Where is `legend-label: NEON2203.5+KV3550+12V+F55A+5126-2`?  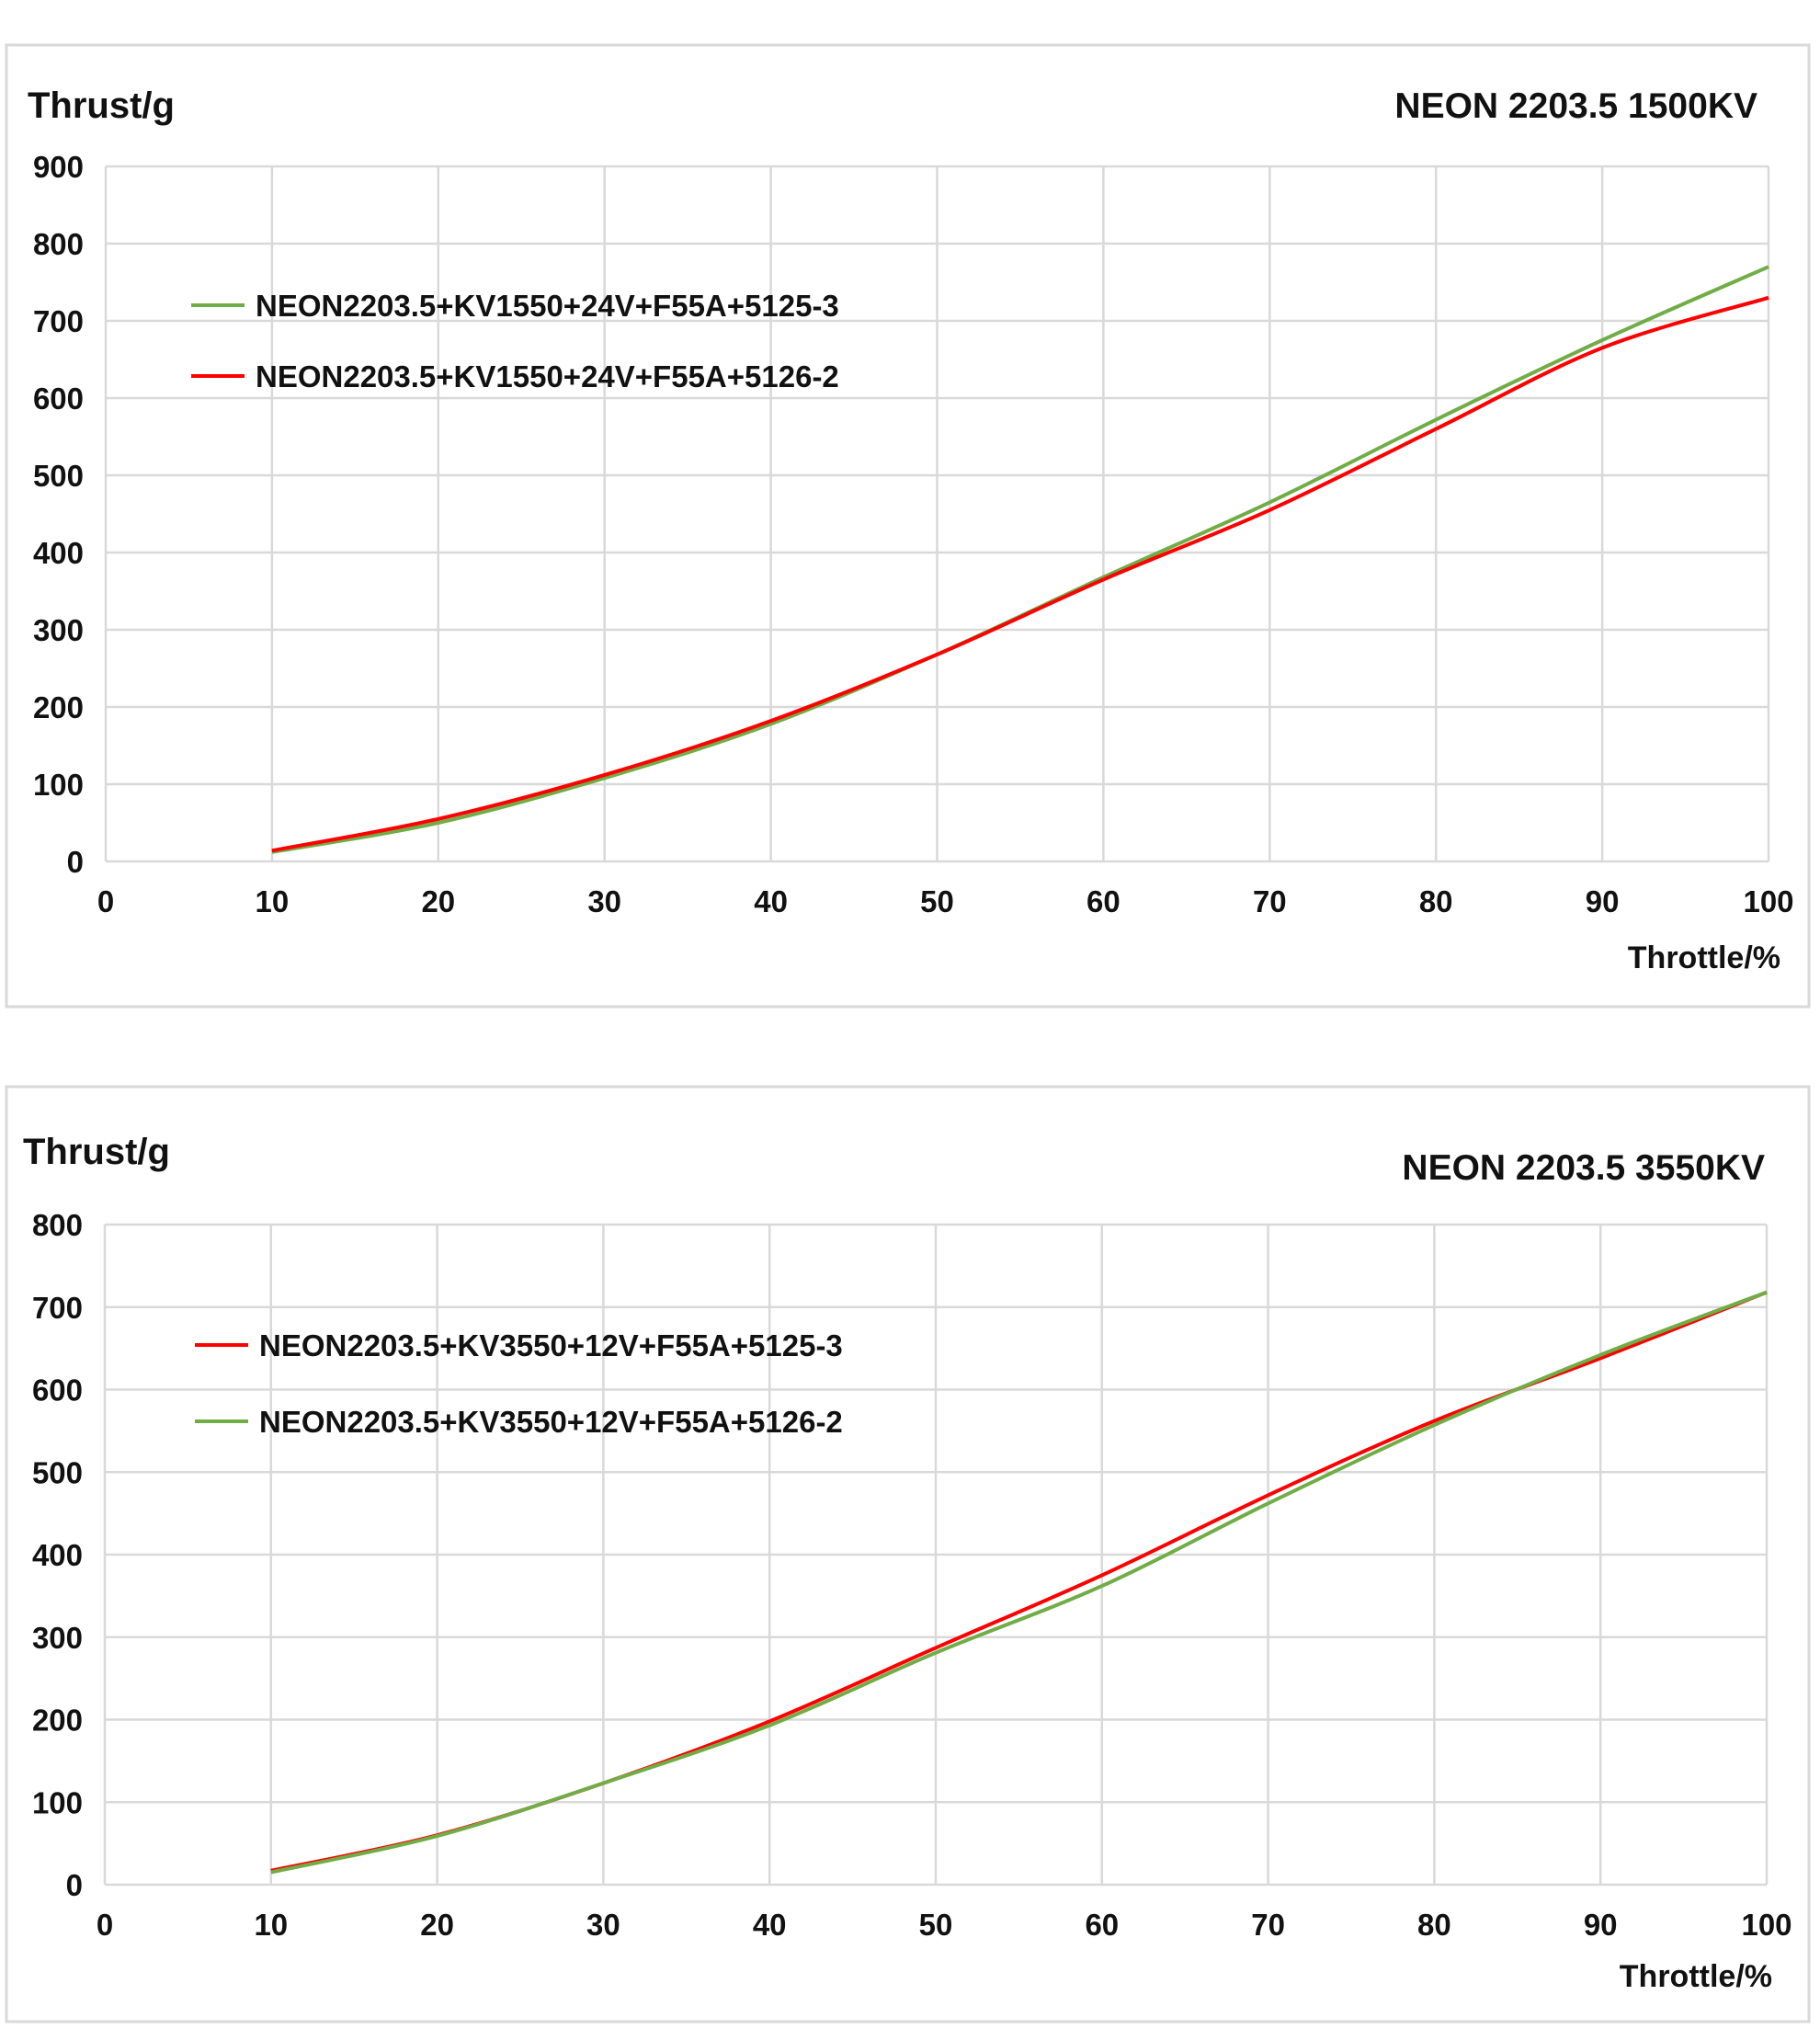 legend-label: NEON2203.5+KV3550+12V+F55A+5126-2 is located at coordinates (551, 1422).